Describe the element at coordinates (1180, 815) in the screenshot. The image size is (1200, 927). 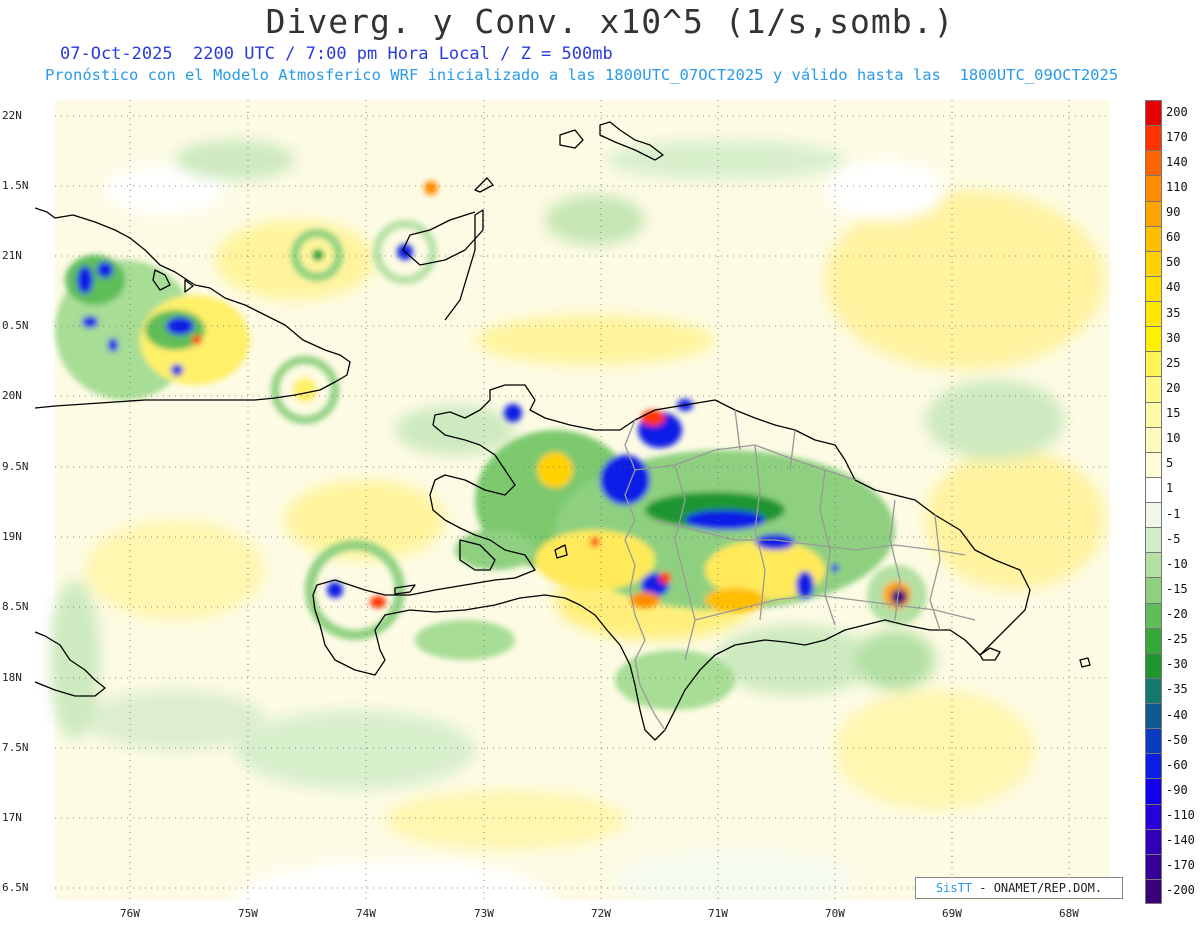
I see `colorbar-label: -110` at that location.